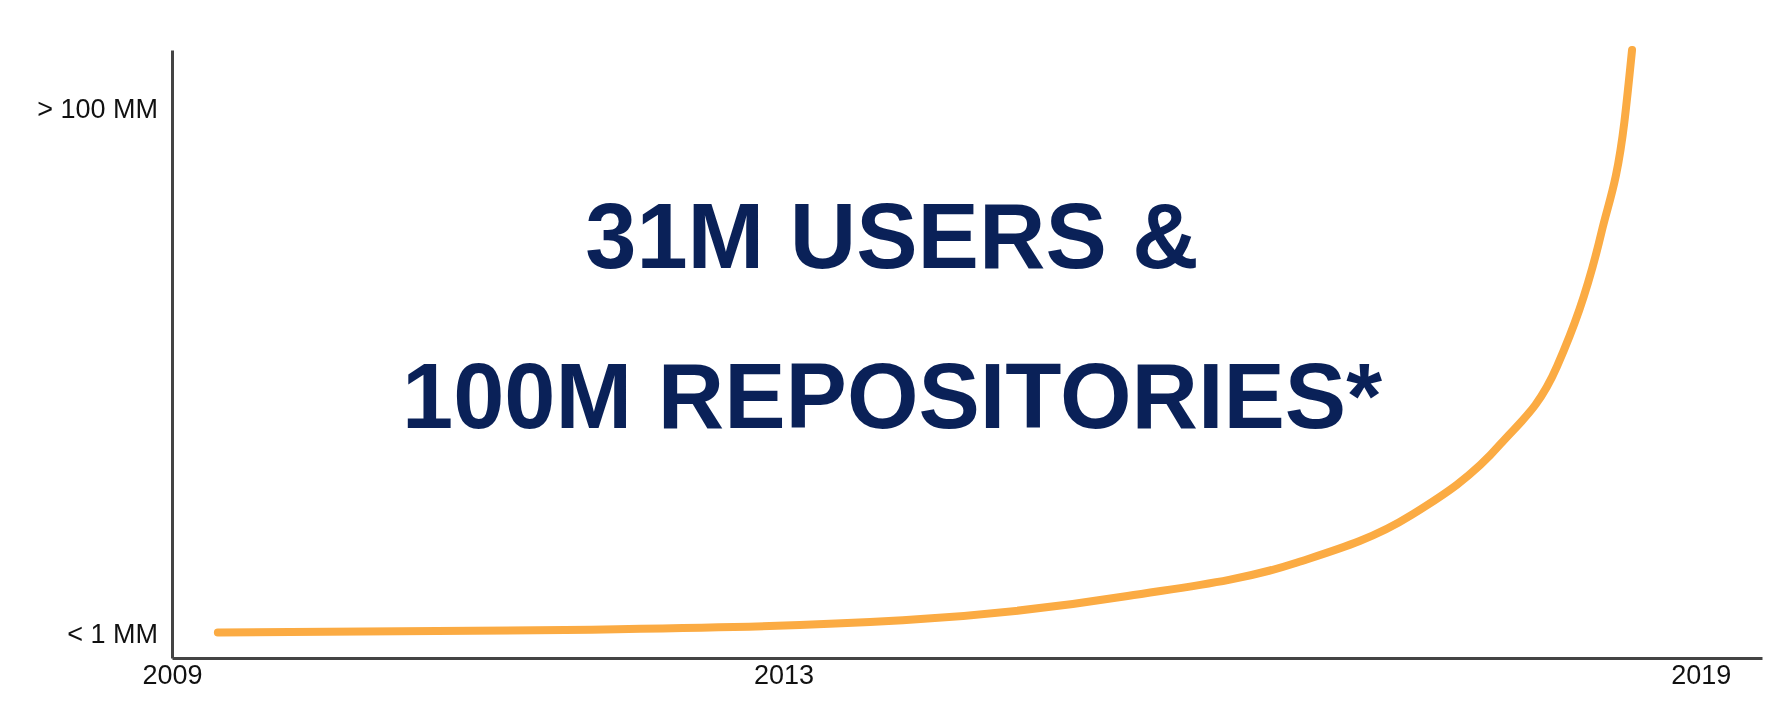  I want to click on x-tick-label: 2019, so click(1701, 674).